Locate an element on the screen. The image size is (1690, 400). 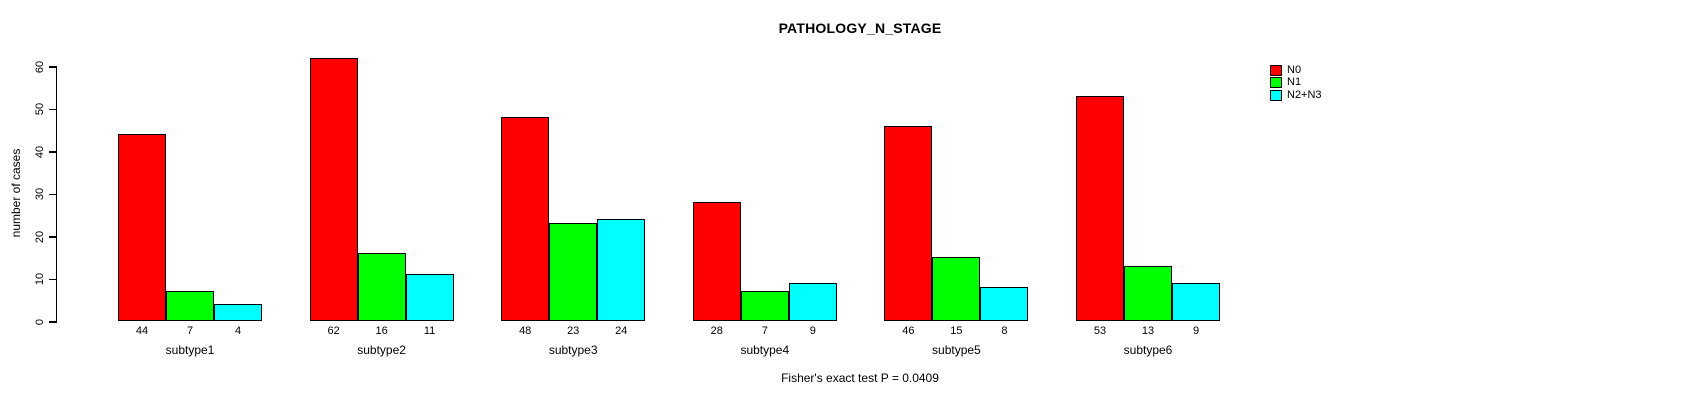
bar-subtype3-N0 is located at coordinates (525, 219).